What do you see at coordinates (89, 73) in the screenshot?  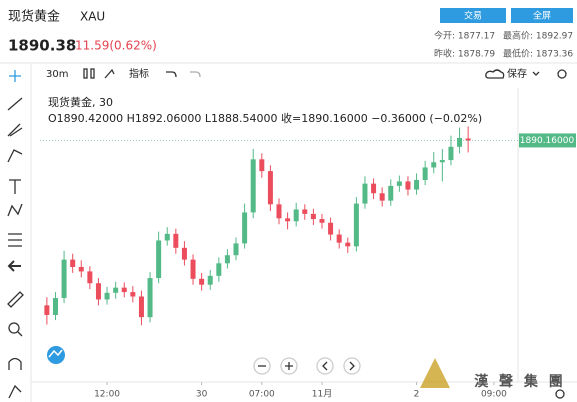 I see `candle-icon` at bounding box center [89, 73].